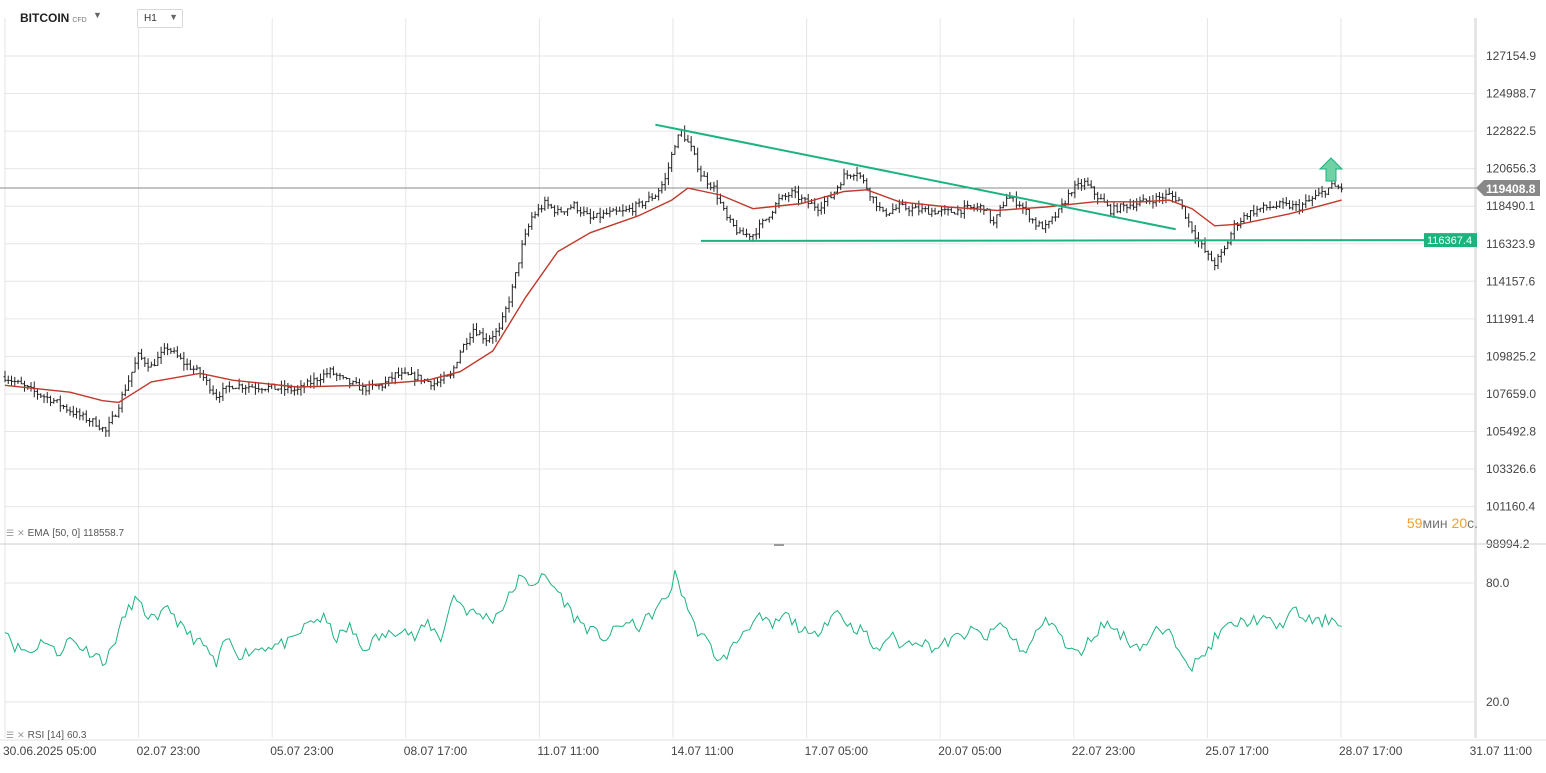 This screenshot has width=1546, height=773. Describe the element at coordinates (915, 177) in the screenshot. I see `descending-trendline` at that location.